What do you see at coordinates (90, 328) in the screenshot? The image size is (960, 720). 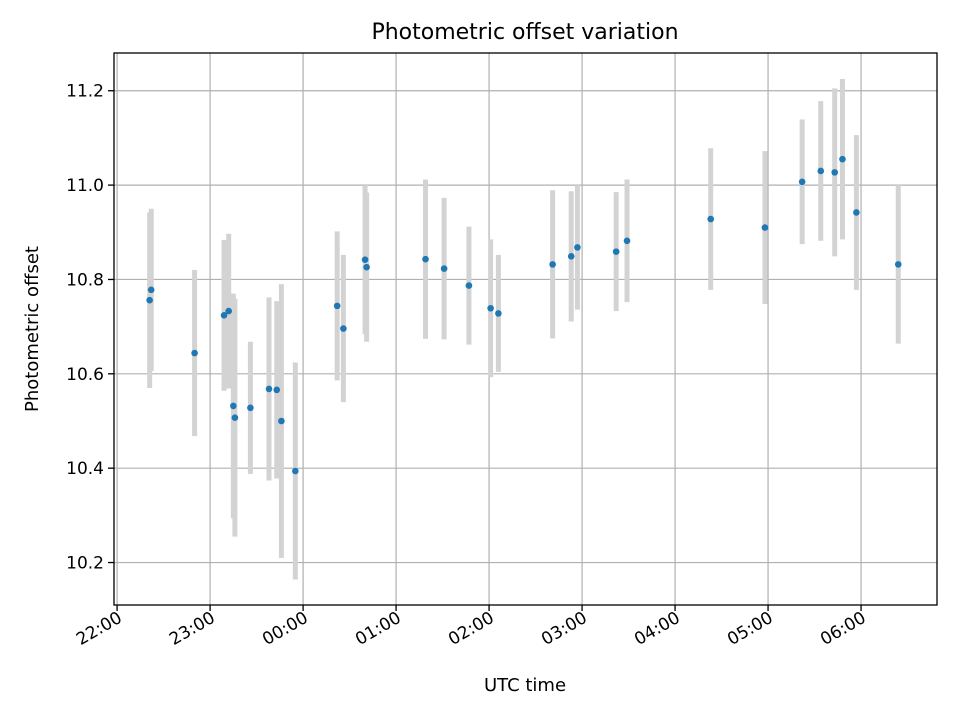 I see `y-axis-ticks: 10.2 10.4 10.6 10.8 11.0 11.2` at bounding box center [90, 328].